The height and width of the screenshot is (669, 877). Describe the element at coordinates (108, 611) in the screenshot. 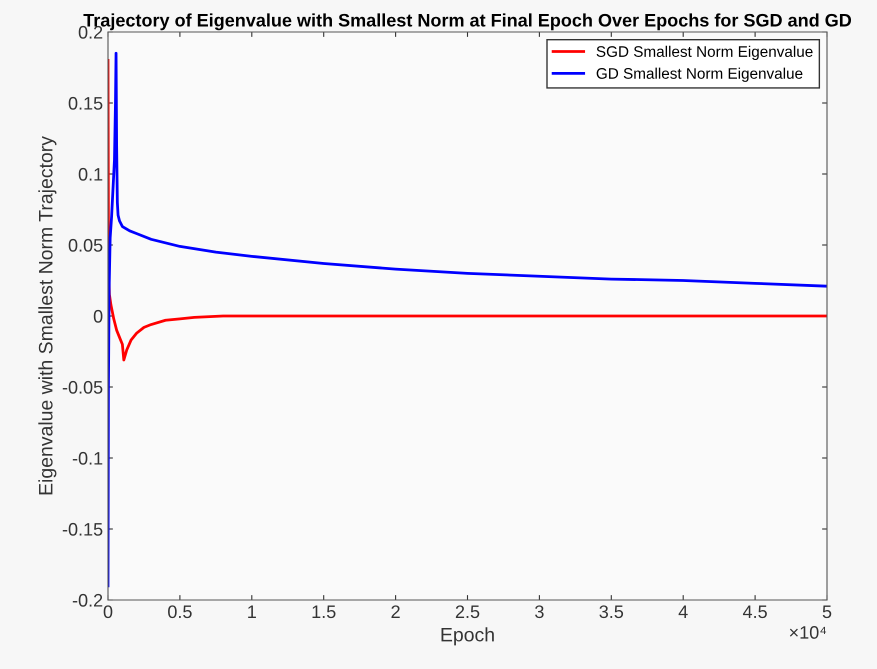

I see `x-tick-label: 0` at that location.